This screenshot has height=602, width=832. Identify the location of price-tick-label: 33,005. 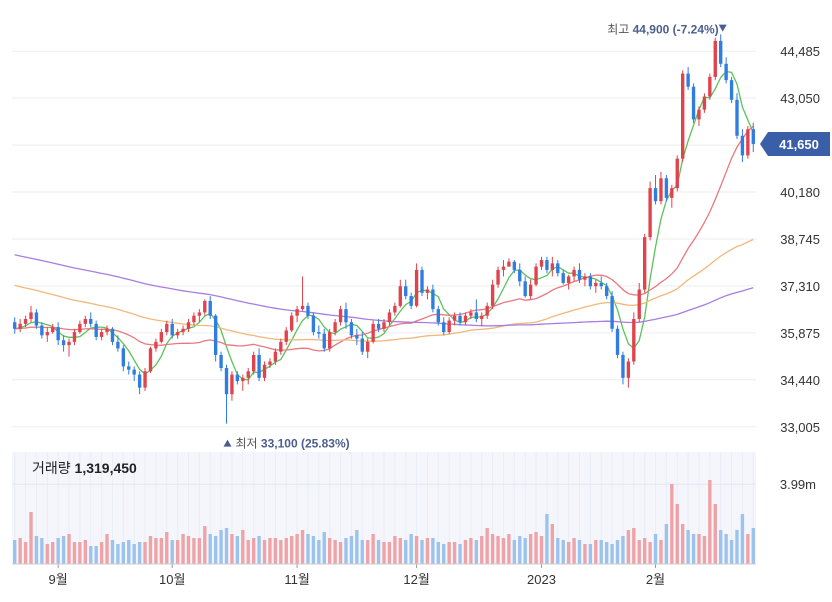
(800, 427).